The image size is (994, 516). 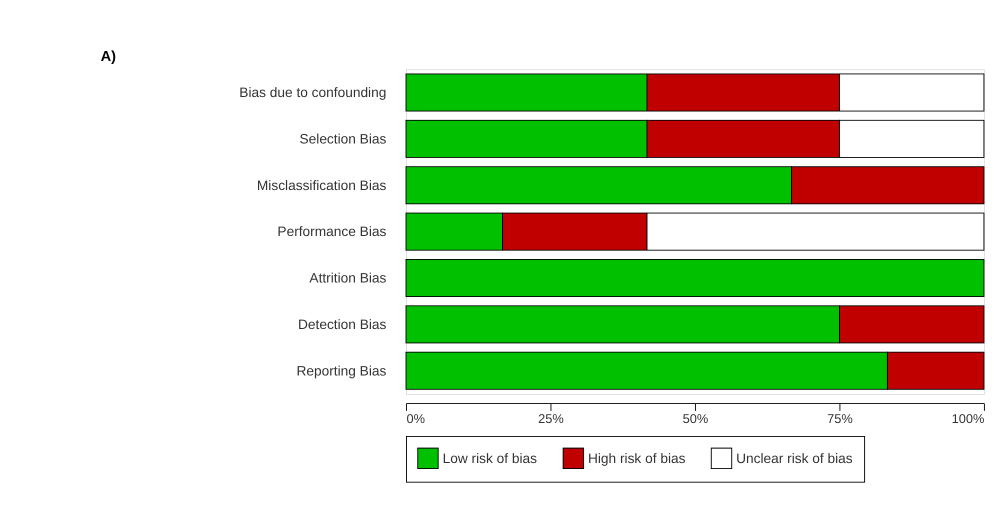 I want to click on legend-label: High risk of bias, so click(x=637, y=458).